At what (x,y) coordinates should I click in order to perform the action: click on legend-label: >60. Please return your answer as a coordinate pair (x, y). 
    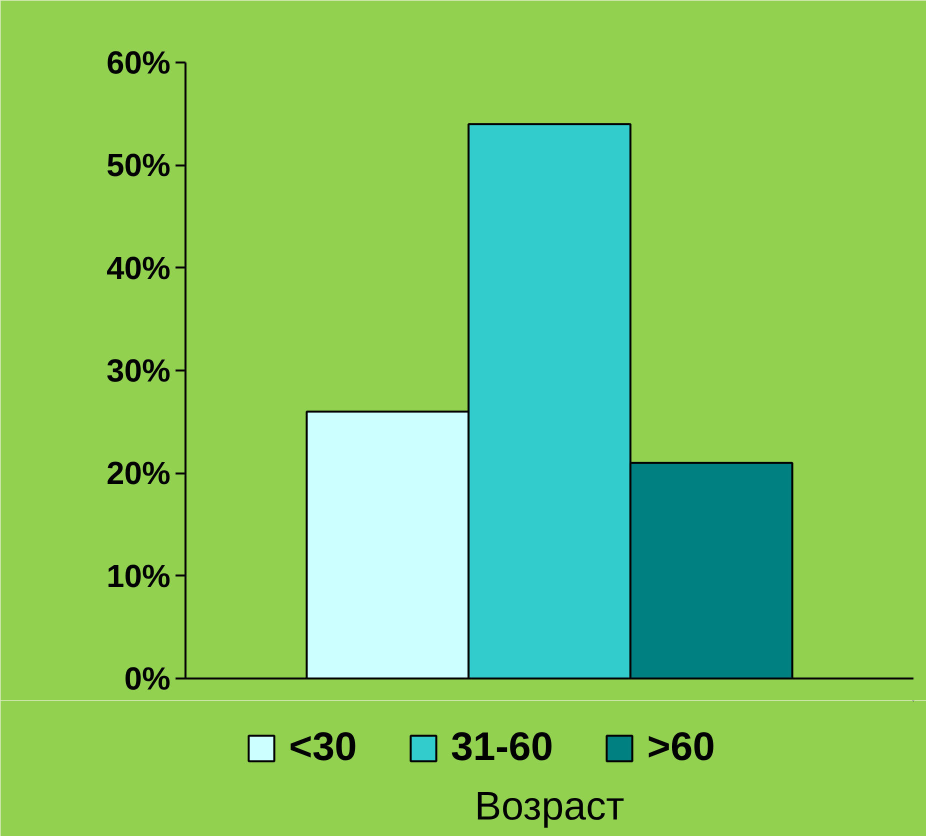
    Looking at the image, I should click on (681, 747).